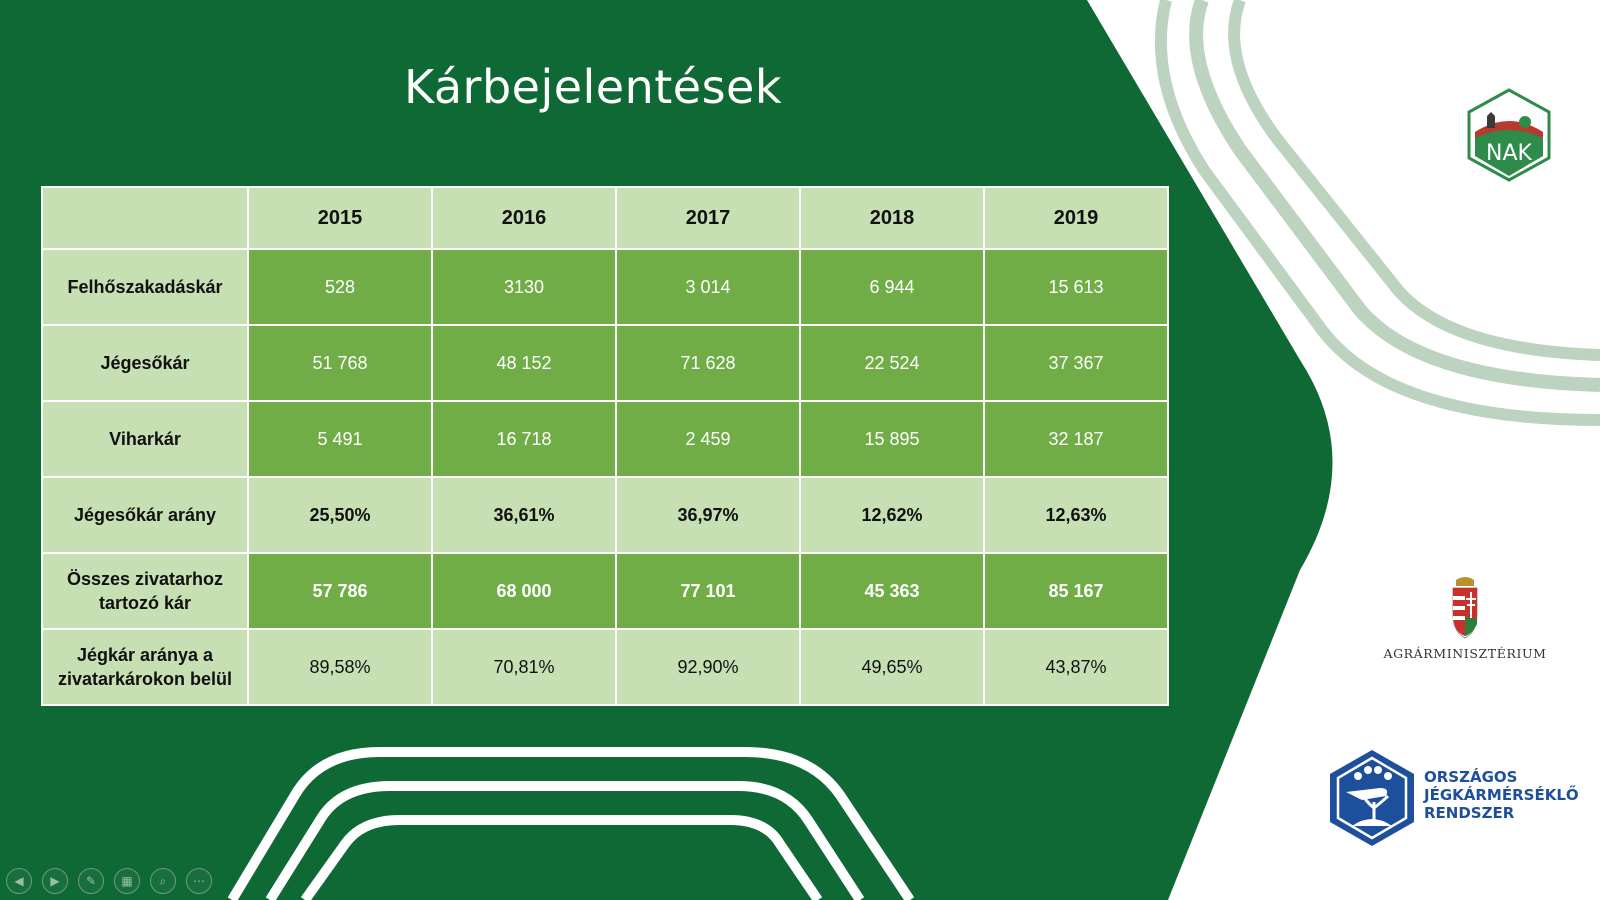  I want to click on pen-icon: ✎, so click(91, 881).